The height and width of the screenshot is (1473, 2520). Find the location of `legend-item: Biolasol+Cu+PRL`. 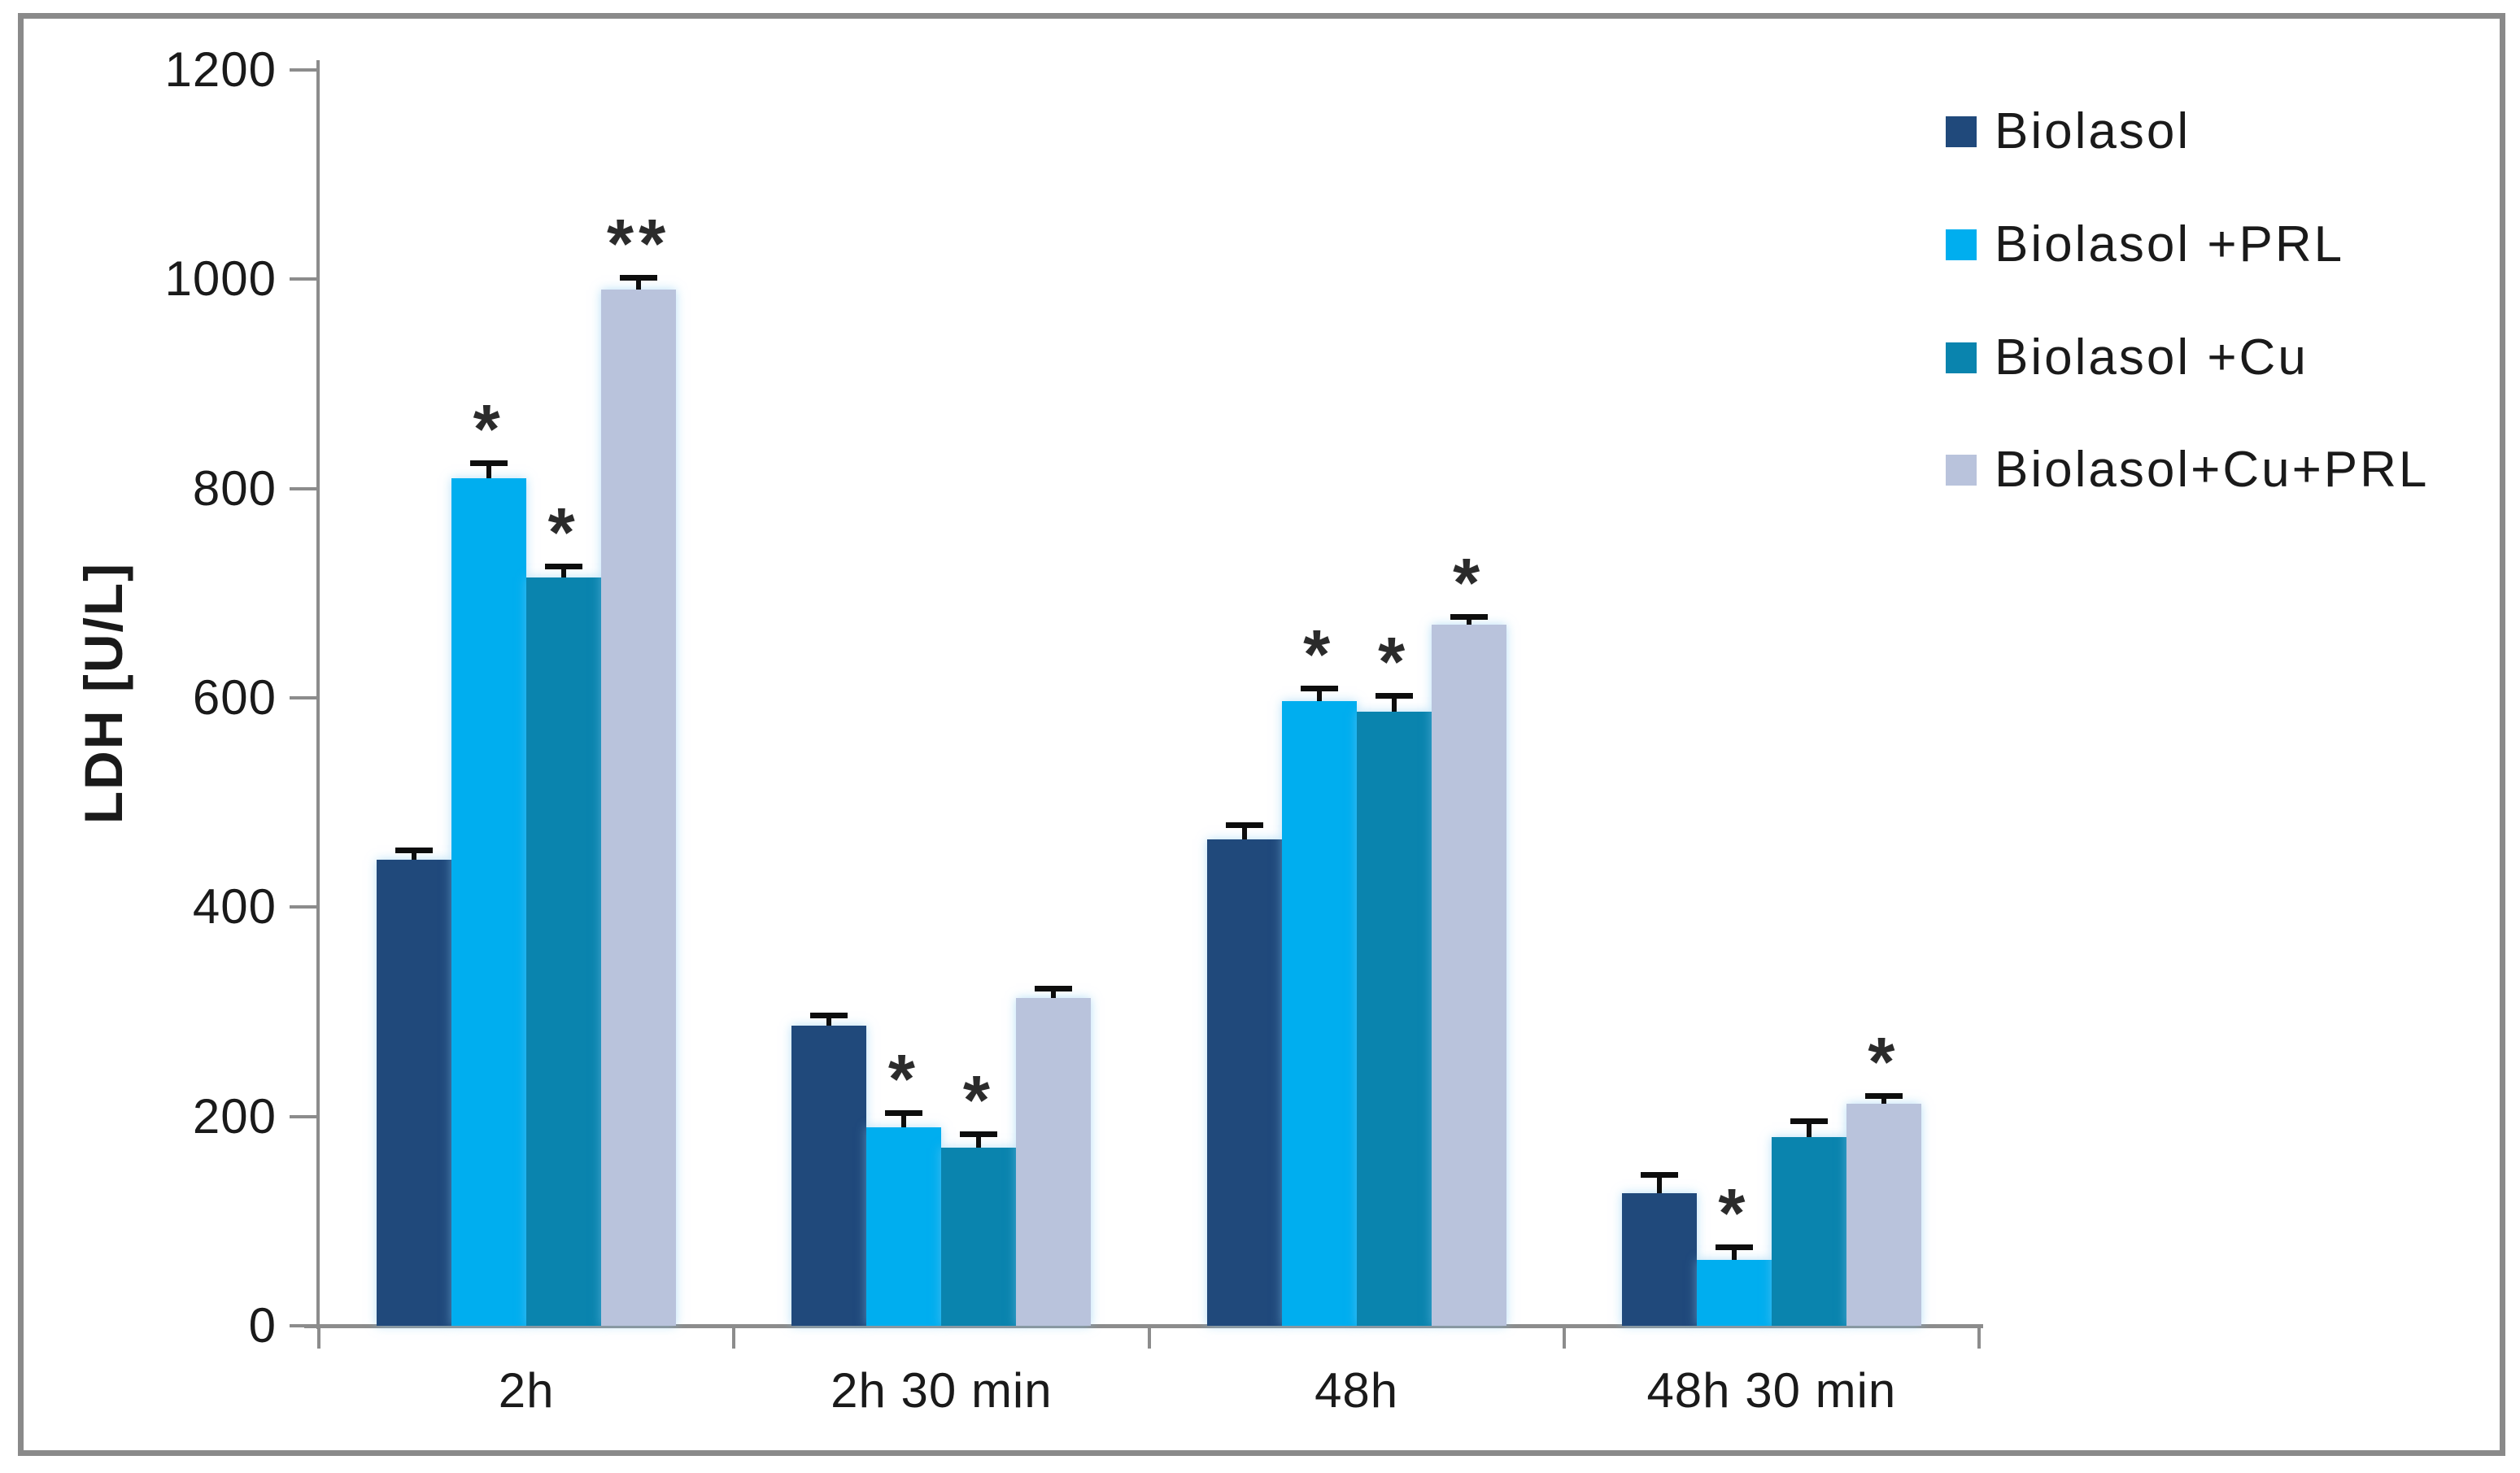

legend-item: Biolasol+Cu+PRL is located at coordinates (2187, 470).